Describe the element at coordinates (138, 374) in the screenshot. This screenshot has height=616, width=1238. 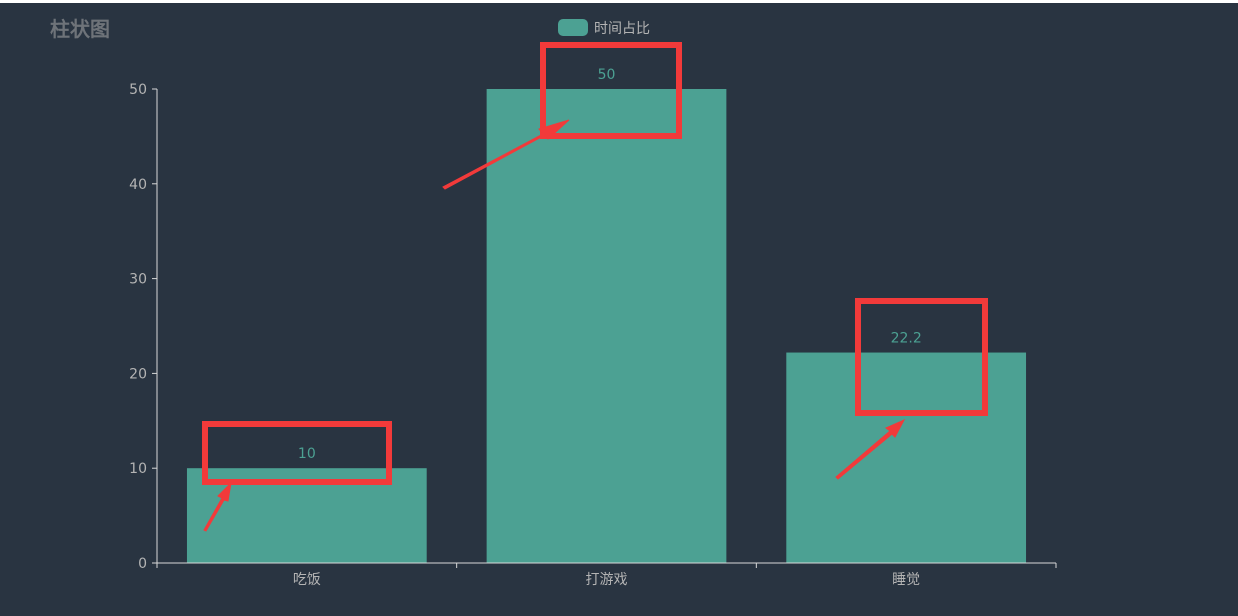
I see `y-tick-label: 20` at that location.